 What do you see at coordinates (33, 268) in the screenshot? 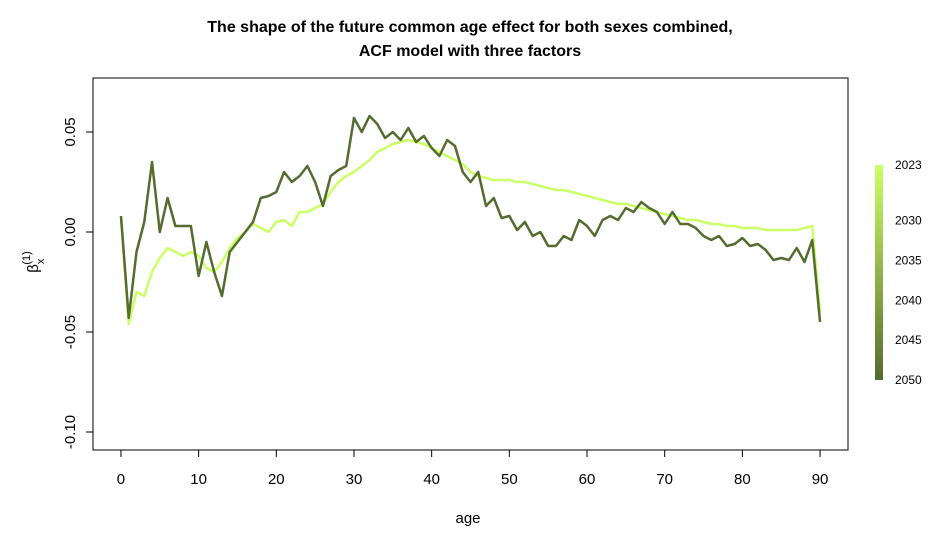
I see `y-label-symbol: β` at bounding box center [33, 268].